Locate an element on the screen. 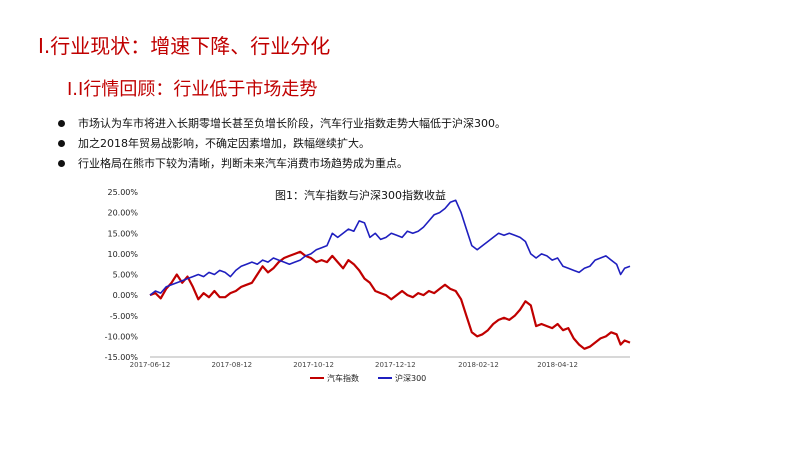  x-tick-label: 2017-12-12 is located at coordinates (395, 365).